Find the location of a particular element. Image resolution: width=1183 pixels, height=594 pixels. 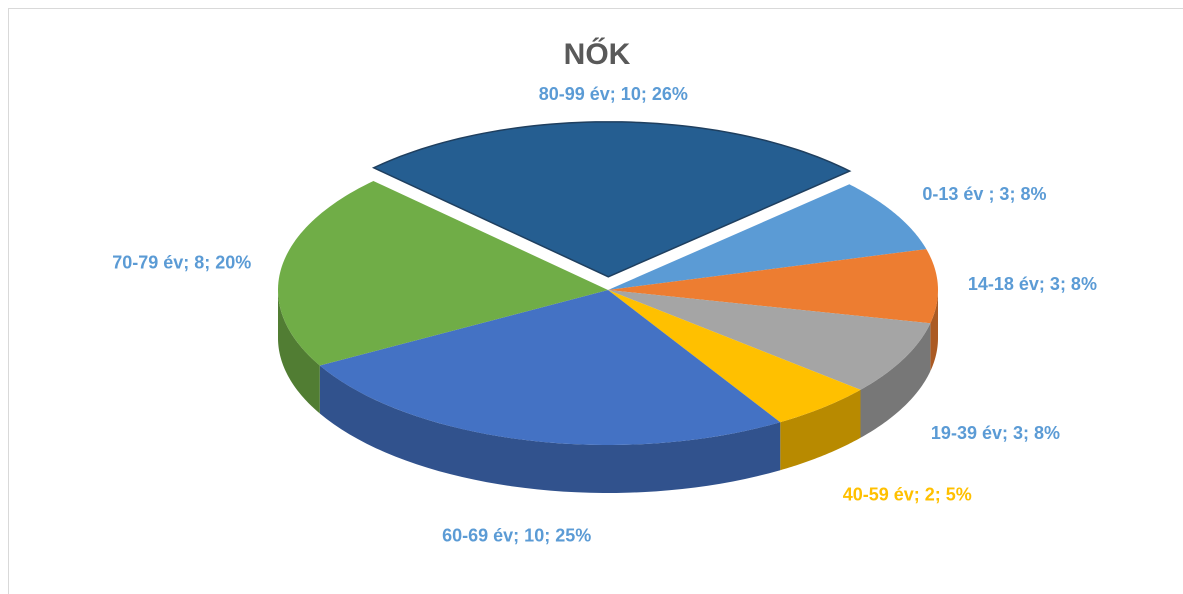

data-label: 19-39 év; 3; 8% is located at coordinates (995, 433).